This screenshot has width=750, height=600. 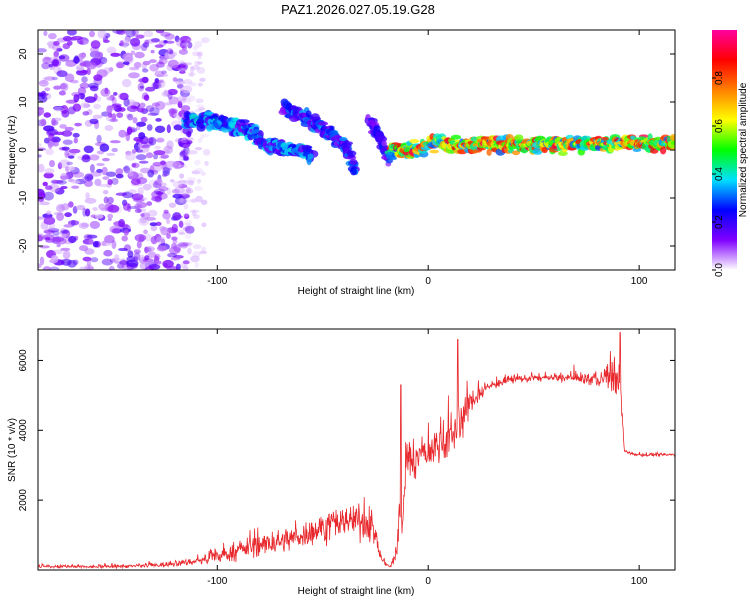 What do you see at coordinates (23, 245) in the screenshot?
I see `y-tick-label: -20` at bounding box center [23, 245].